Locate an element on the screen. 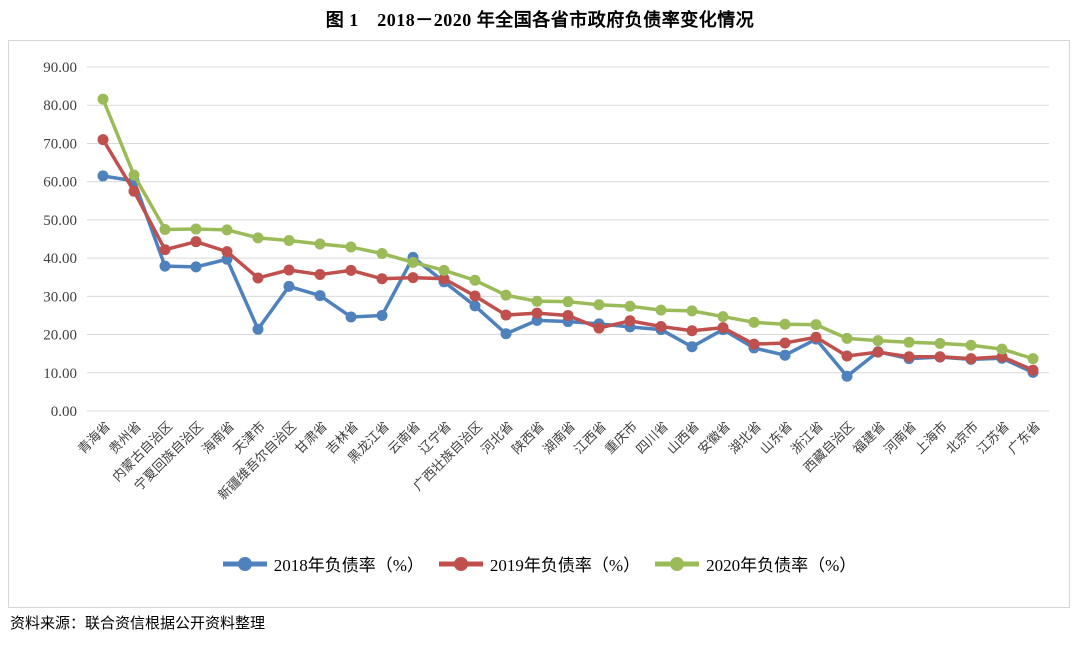  legend-item-2019: 2019年负债率（%） is located at coordinates (539, 563).